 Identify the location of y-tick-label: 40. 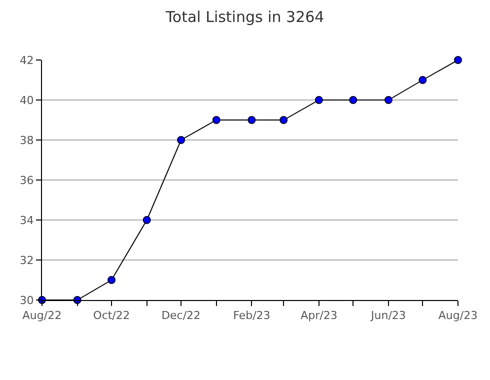
(27, 100).